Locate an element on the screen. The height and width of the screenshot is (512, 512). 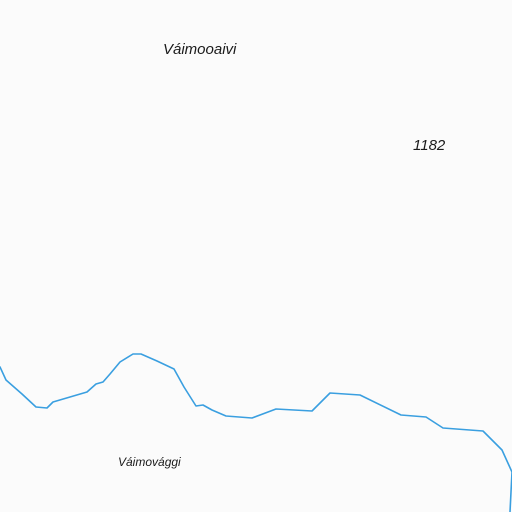
valley-name-label: Váimovággi is located at coordinates (149, 462).